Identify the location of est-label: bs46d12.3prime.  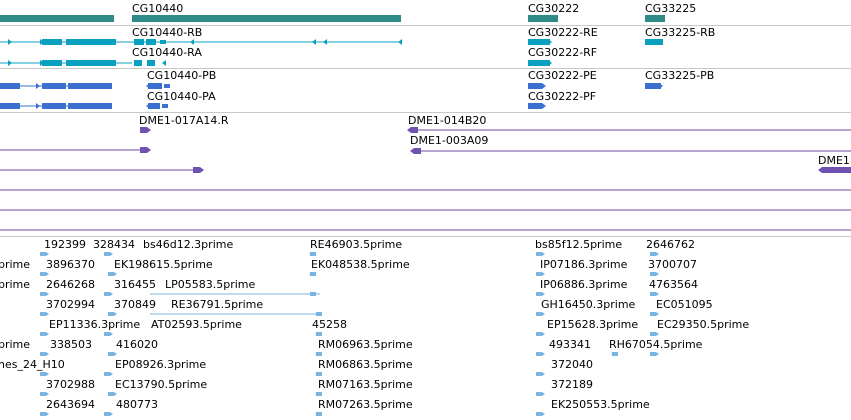
(188, 244).